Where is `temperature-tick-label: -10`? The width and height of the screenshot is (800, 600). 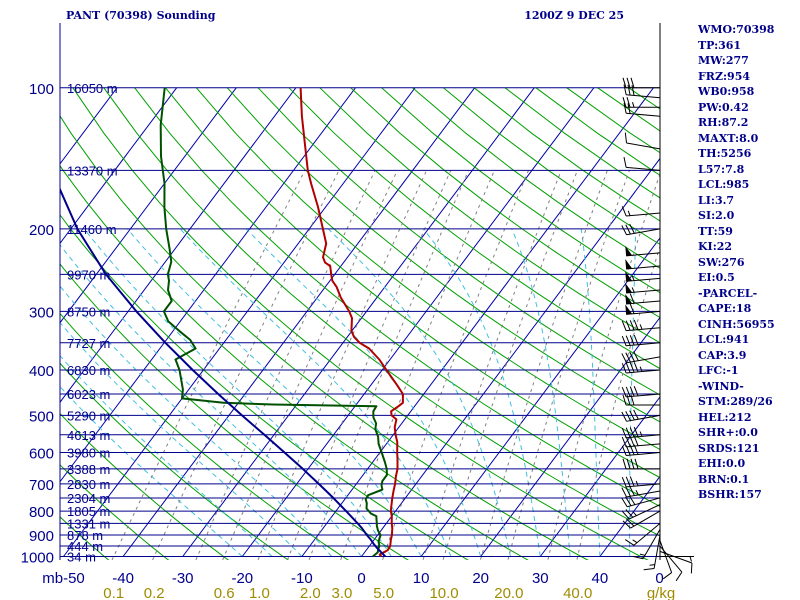
temperature-tick-label: -10 is located at coordinates (302, 578).